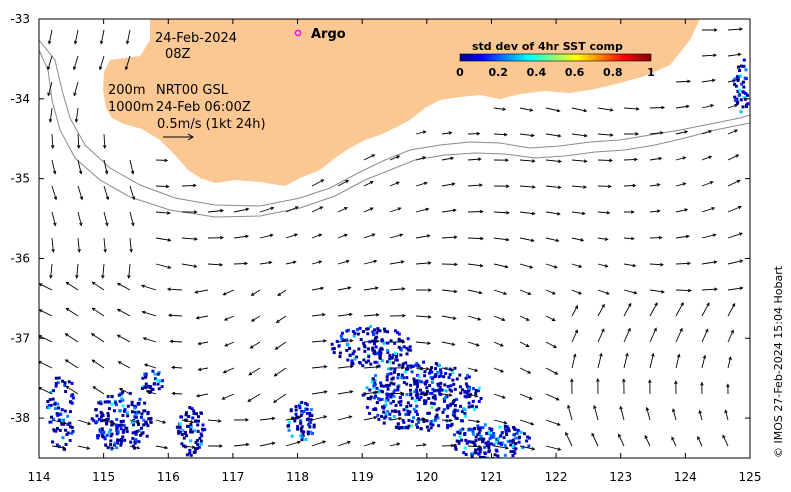 The width and height of the screenshot is (791, 492). What do you see at coordinates (126, 90) in the screenshot?
I see `isobath-200m-label: 200m` at bounding box center [126, 90].